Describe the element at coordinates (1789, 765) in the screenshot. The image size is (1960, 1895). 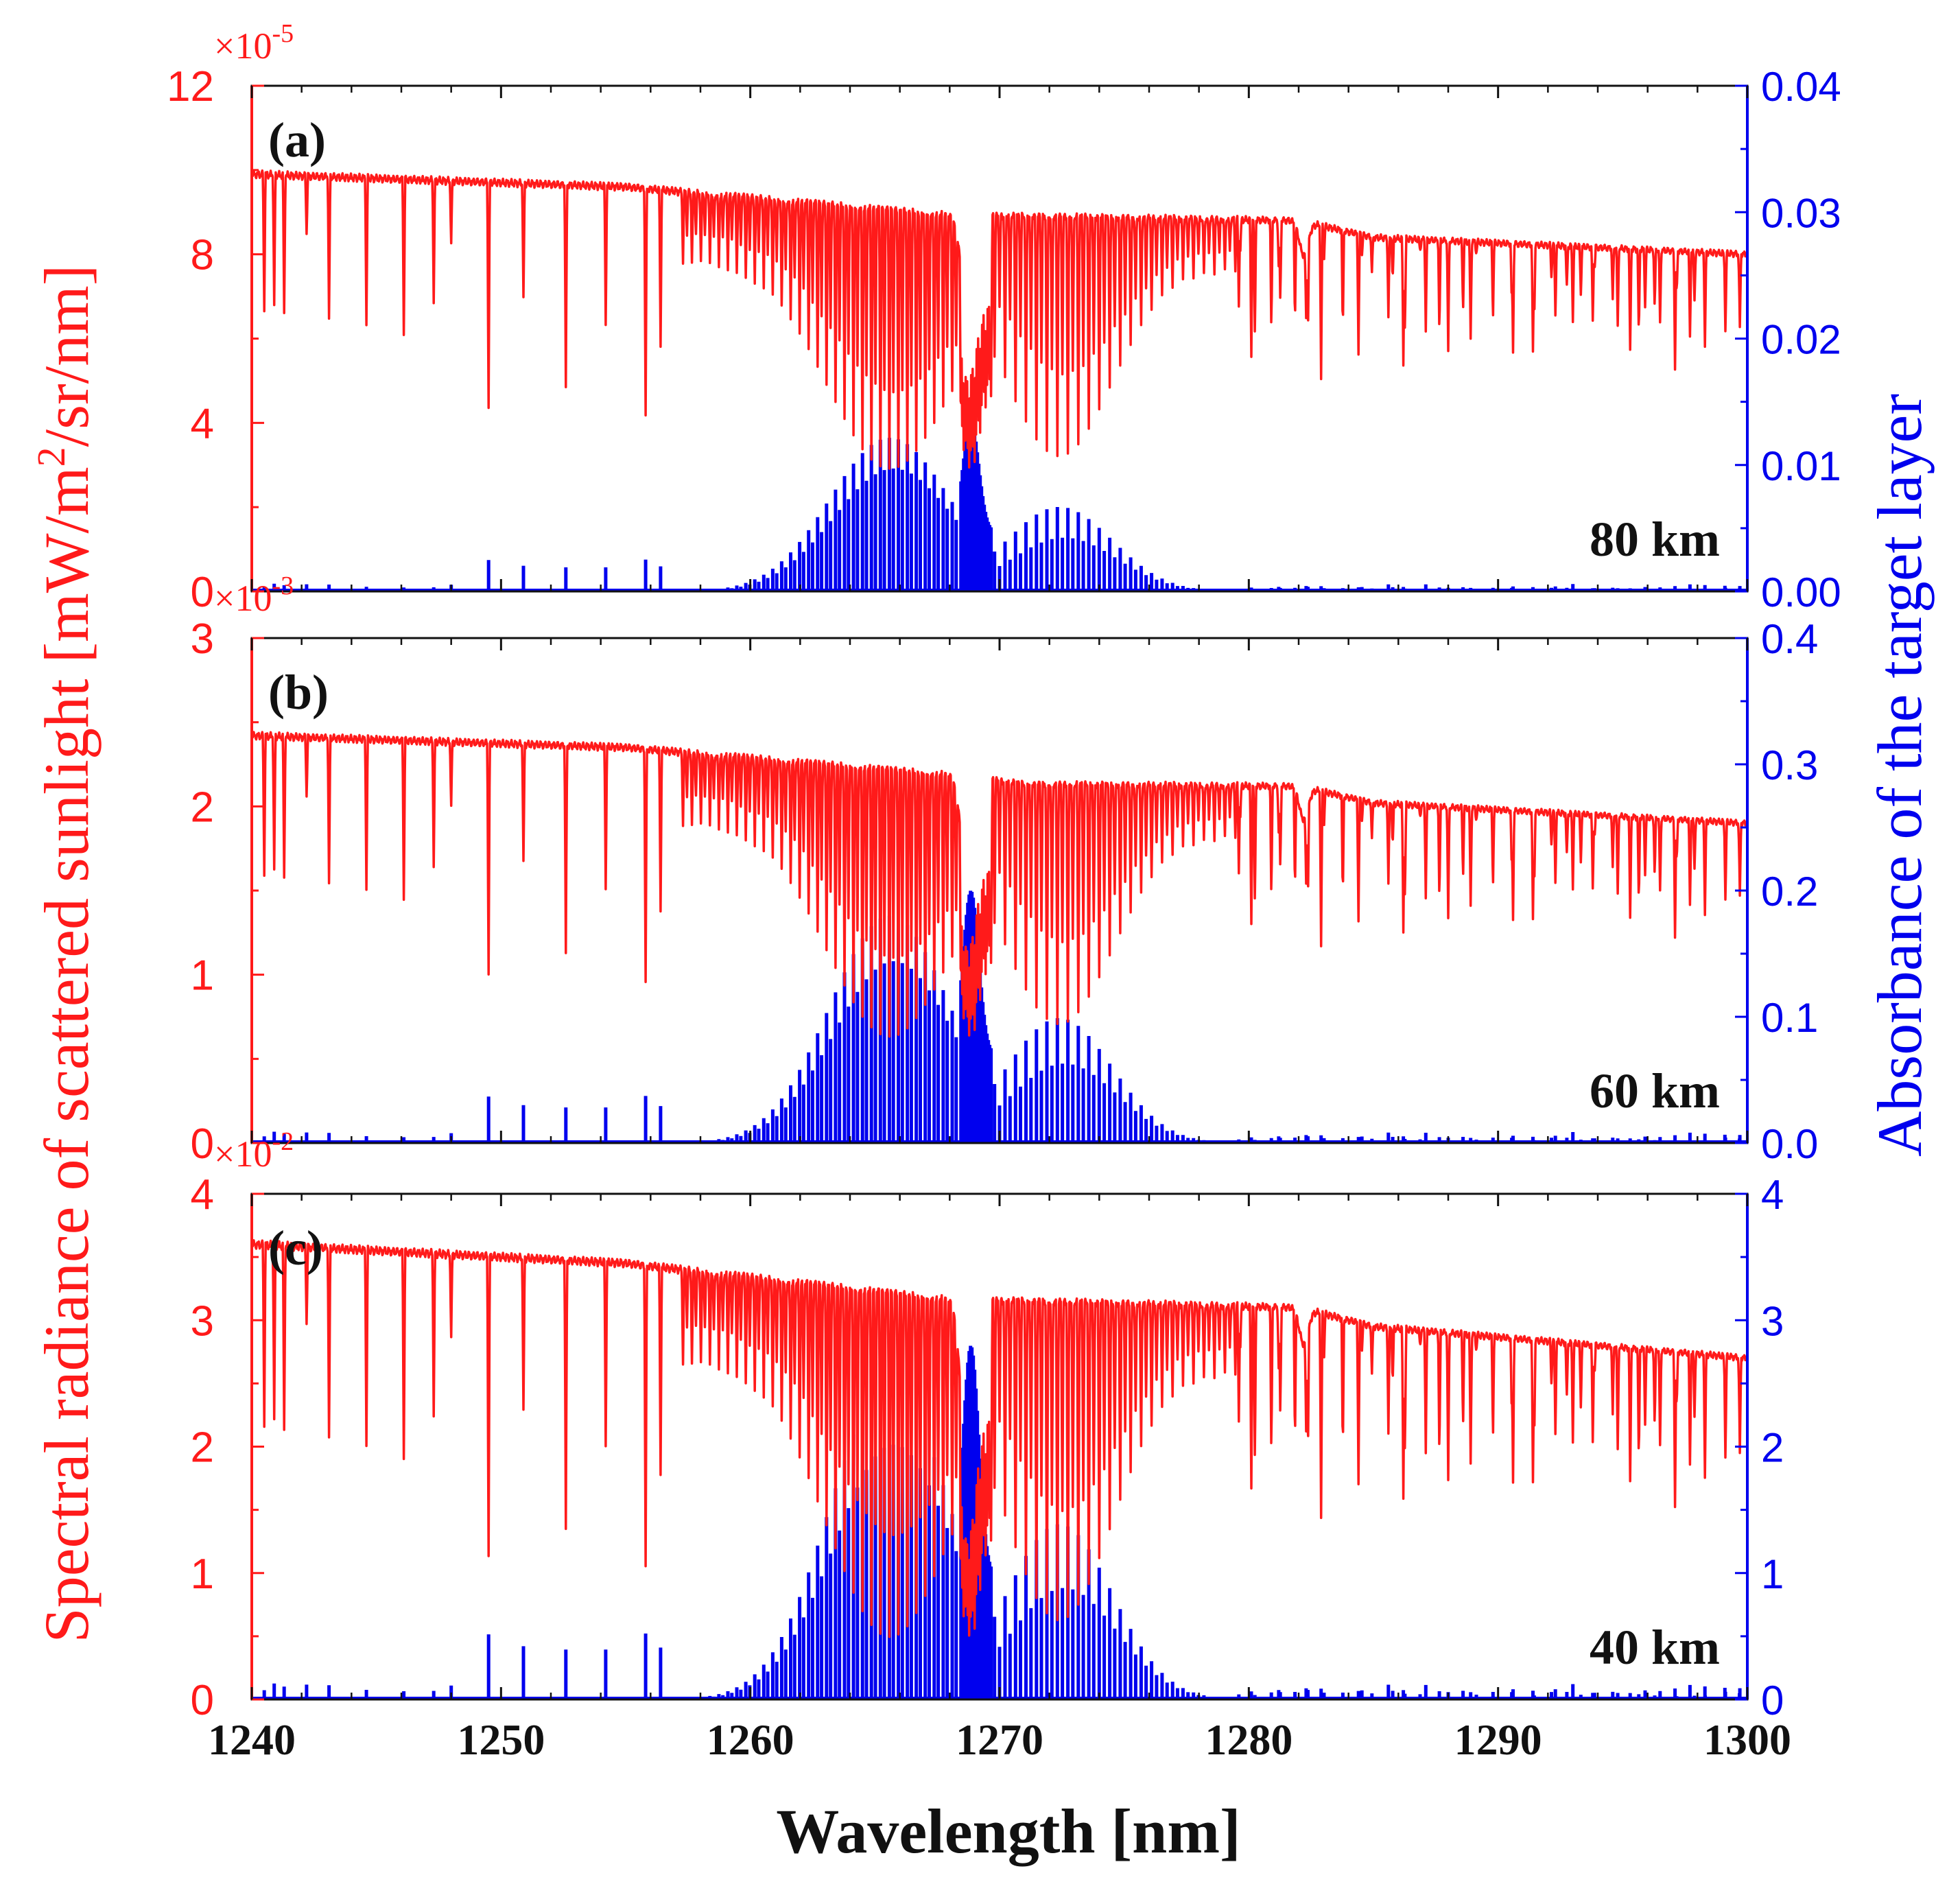
I see `right-tick-label: 0.3` at that location.